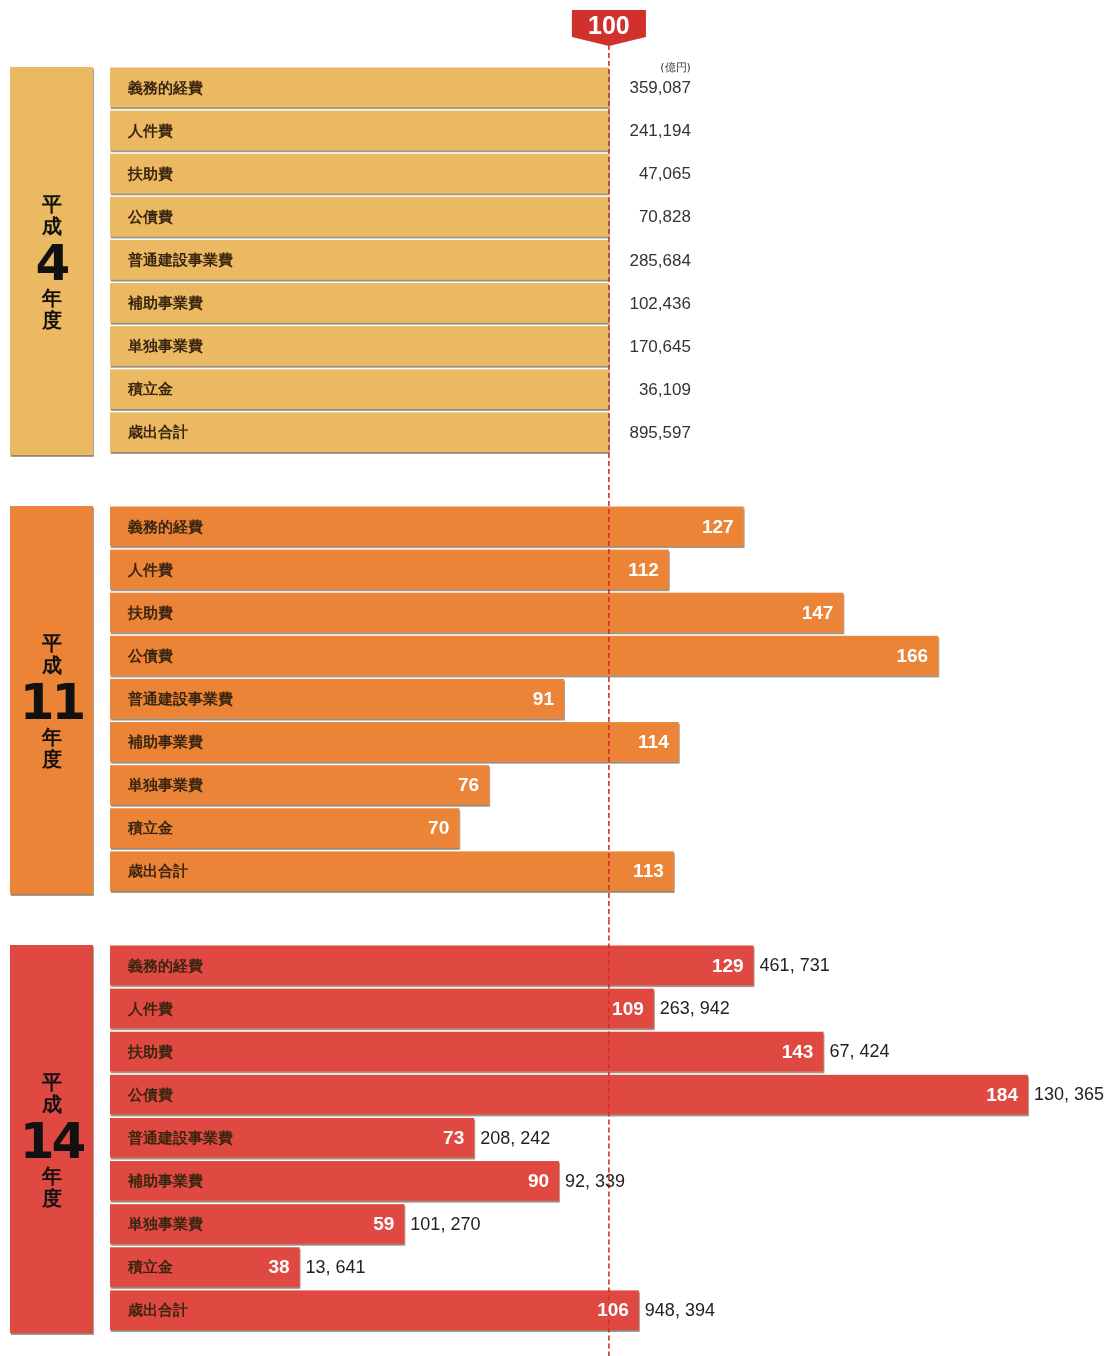 Image resolution: width=1109 pixels, height=1356 pixels. Describe the element at coordinates (660, 131) in the screenshot. I see `text: 241,194` at that location.